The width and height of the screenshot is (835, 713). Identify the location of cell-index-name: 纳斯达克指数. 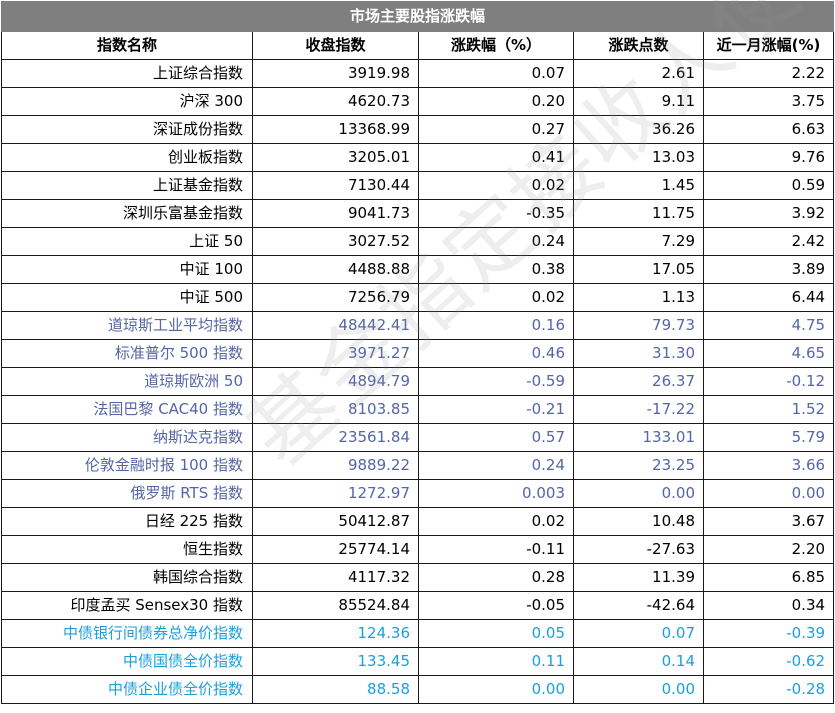
(127, 437).